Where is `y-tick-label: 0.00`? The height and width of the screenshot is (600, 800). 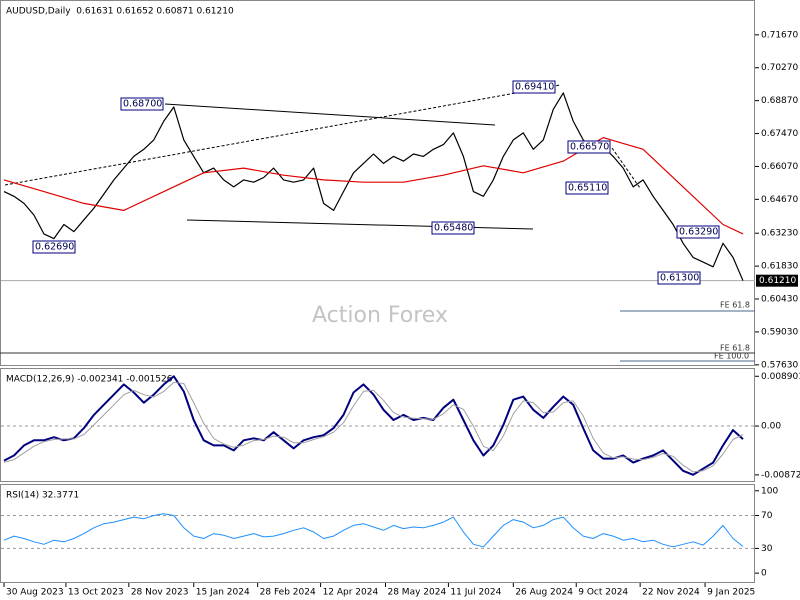
y-tick-label: 0.00 is located at coordinates (771, 427).